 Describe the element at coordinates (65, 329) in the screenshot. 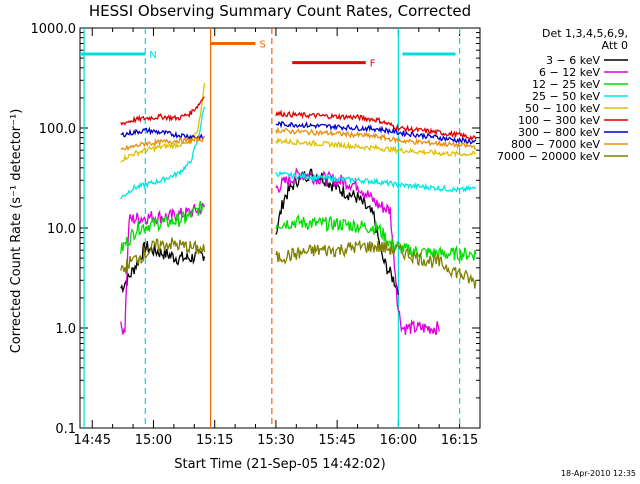

I see `y-tick-label: 1.0` at that location.